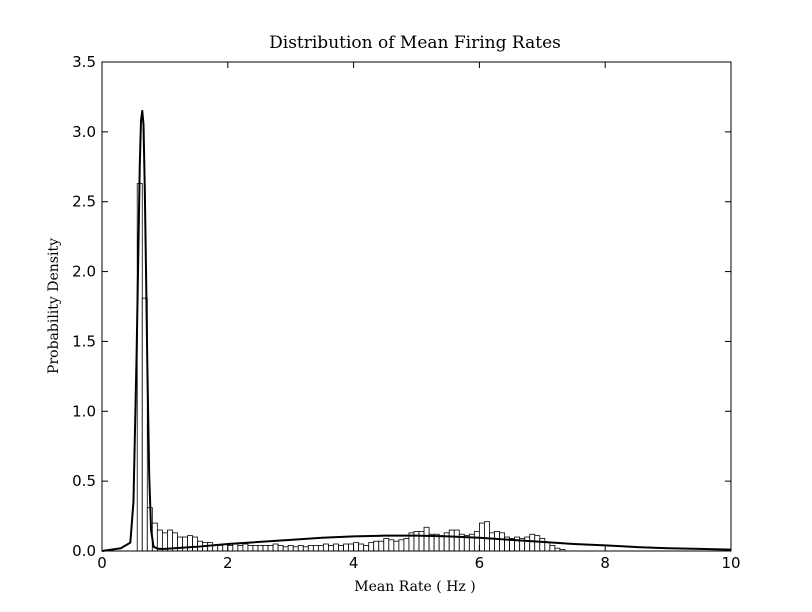 The height and width of the screenshot is (612, 812). Describe the element at coordinates (414, 587) in the screenshot. I see `x-axis-label: Mean Rate ( Hz )` at that location.